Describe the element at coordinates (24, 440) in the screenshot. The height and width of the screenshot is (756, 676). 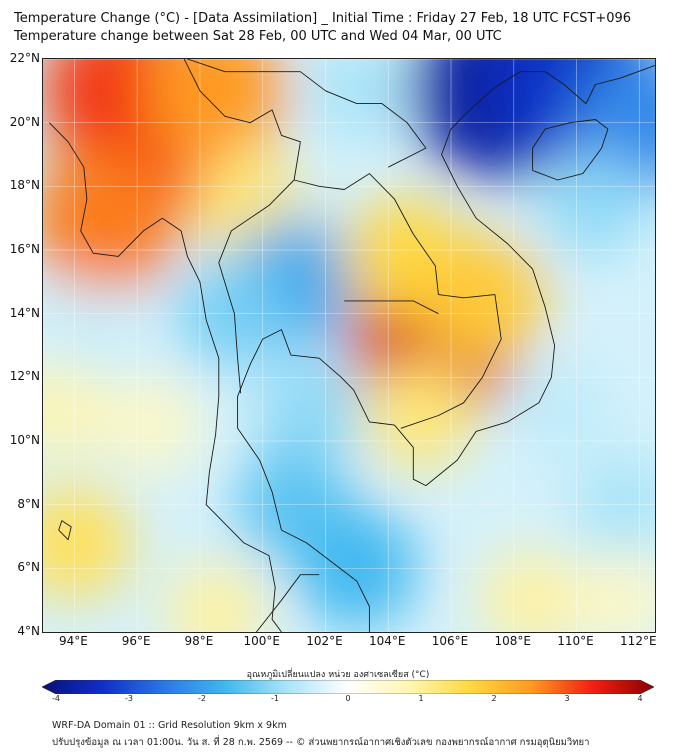
I see `lat-label: 10°N` at that location.